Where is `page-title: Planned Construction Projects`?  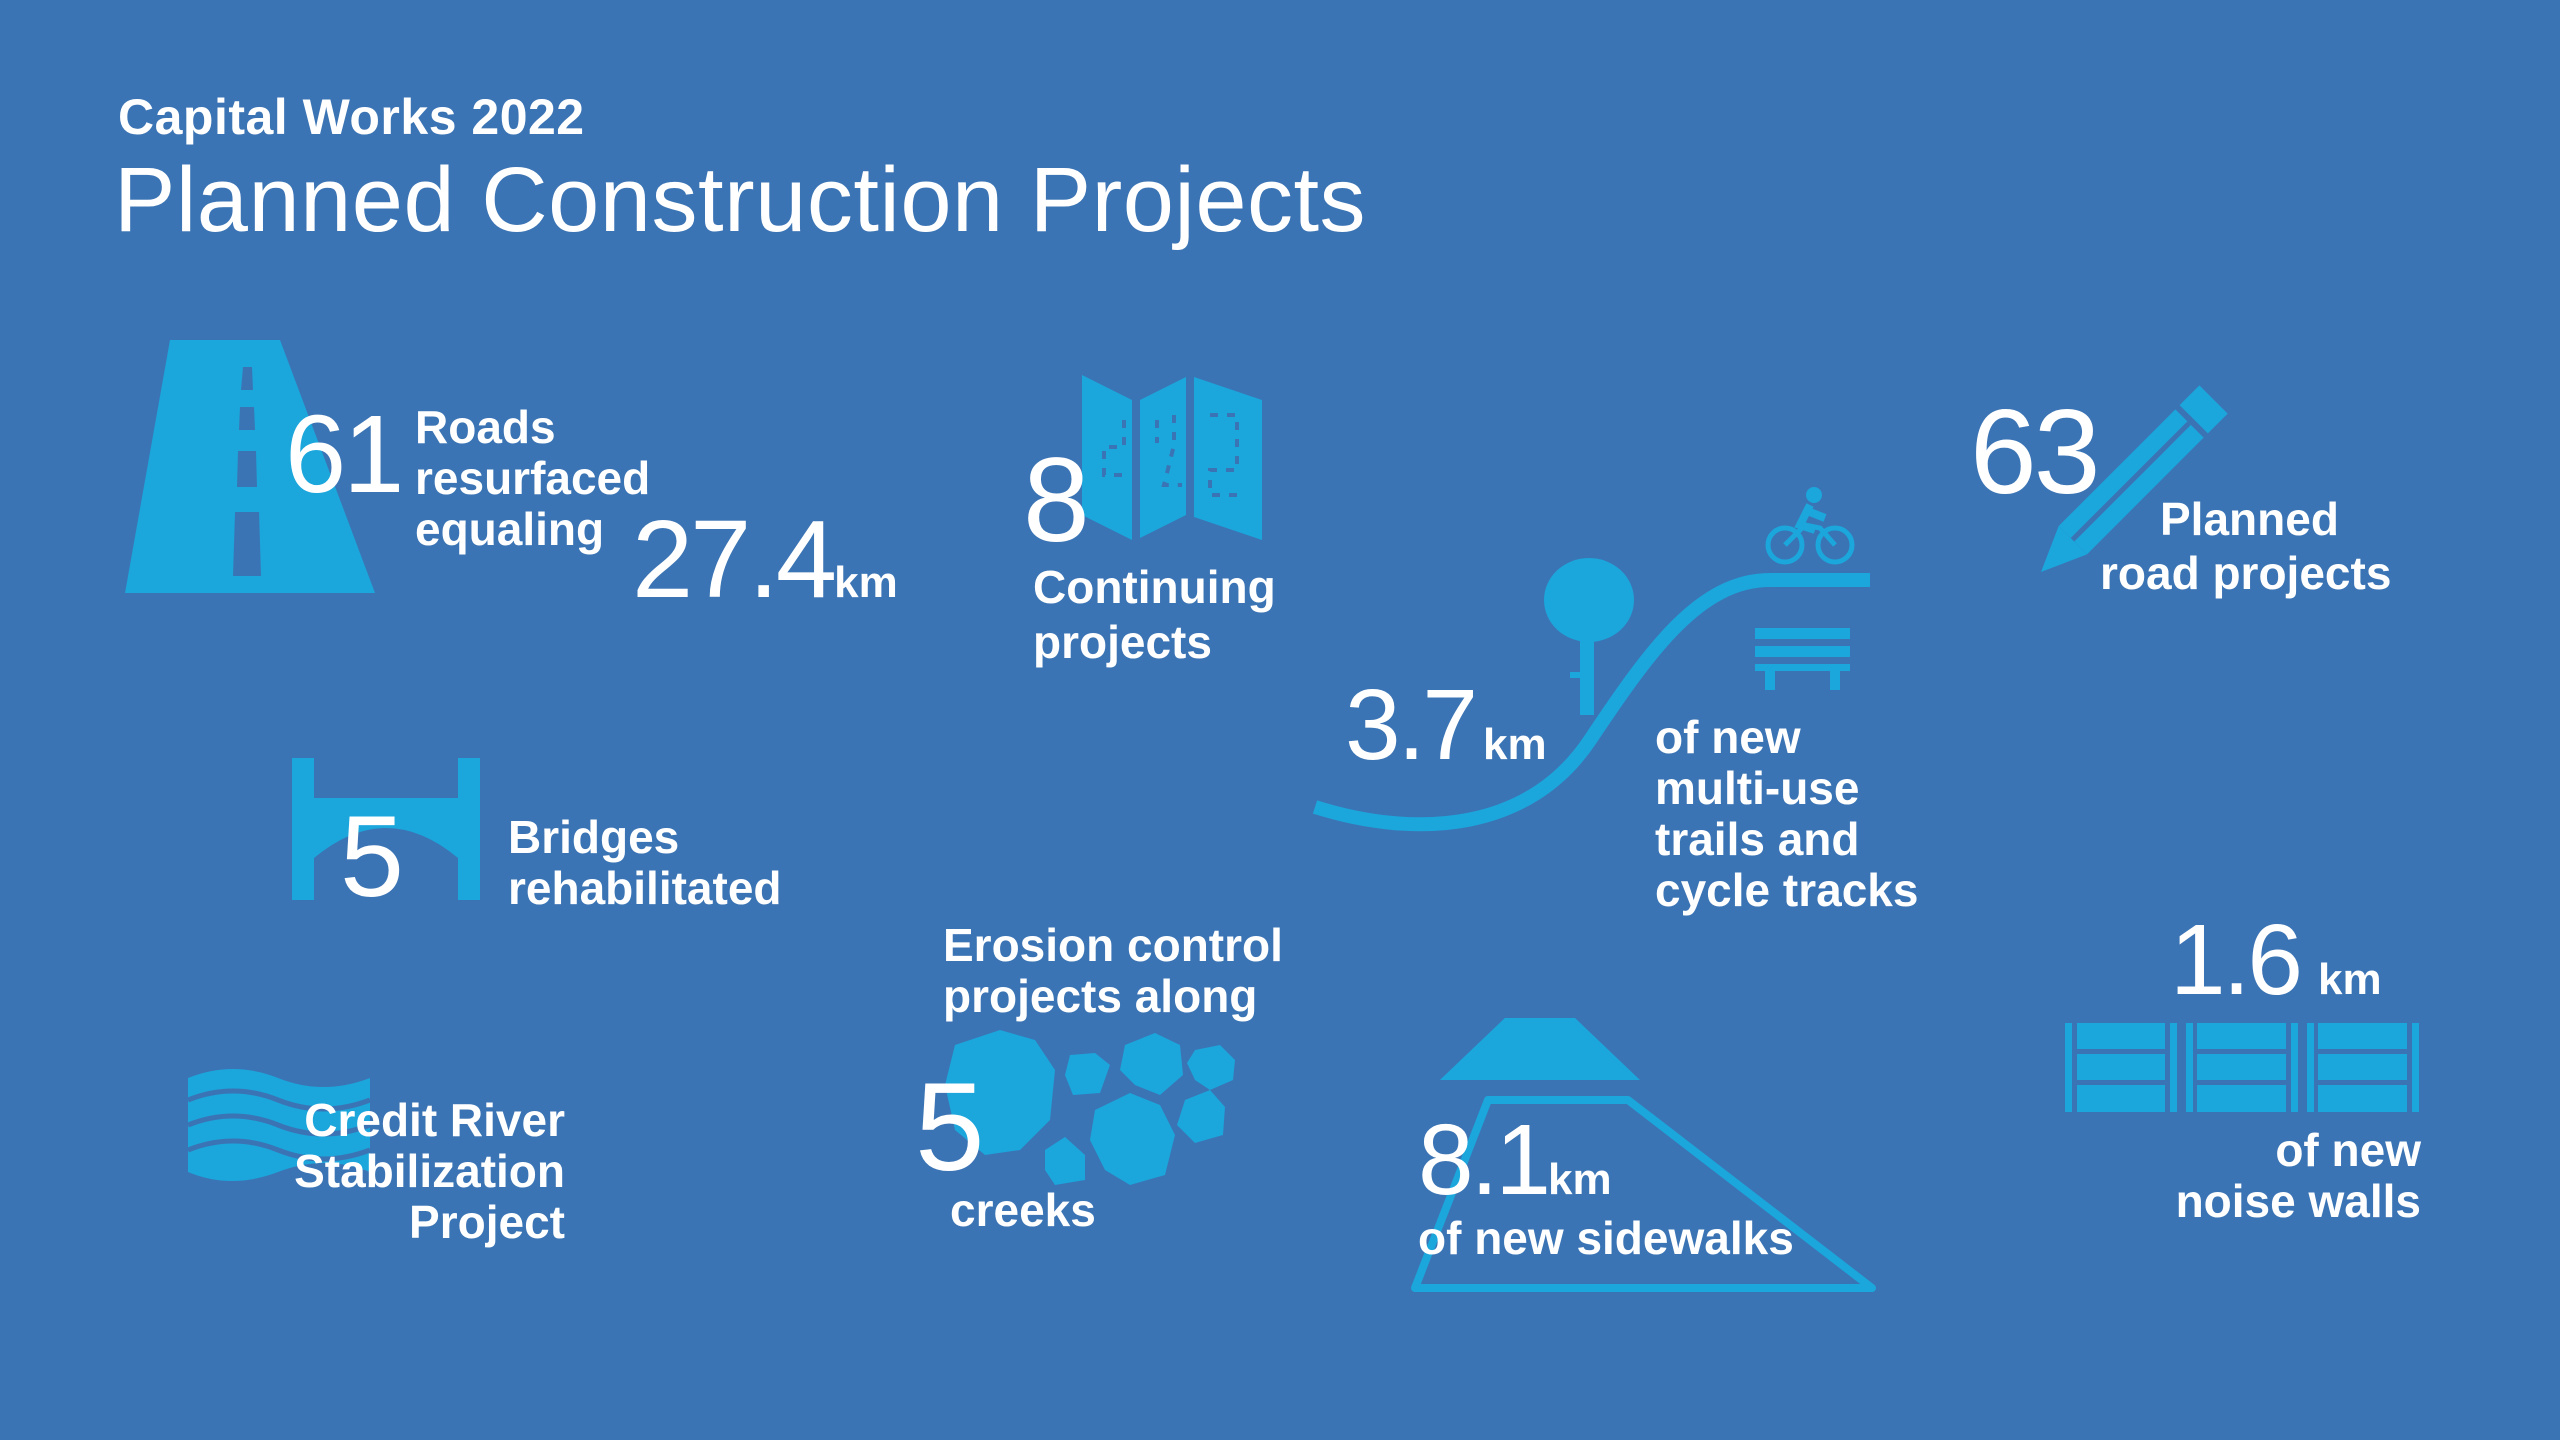 page-title: Planned Construction Projects is located at coordinates (740, 200).